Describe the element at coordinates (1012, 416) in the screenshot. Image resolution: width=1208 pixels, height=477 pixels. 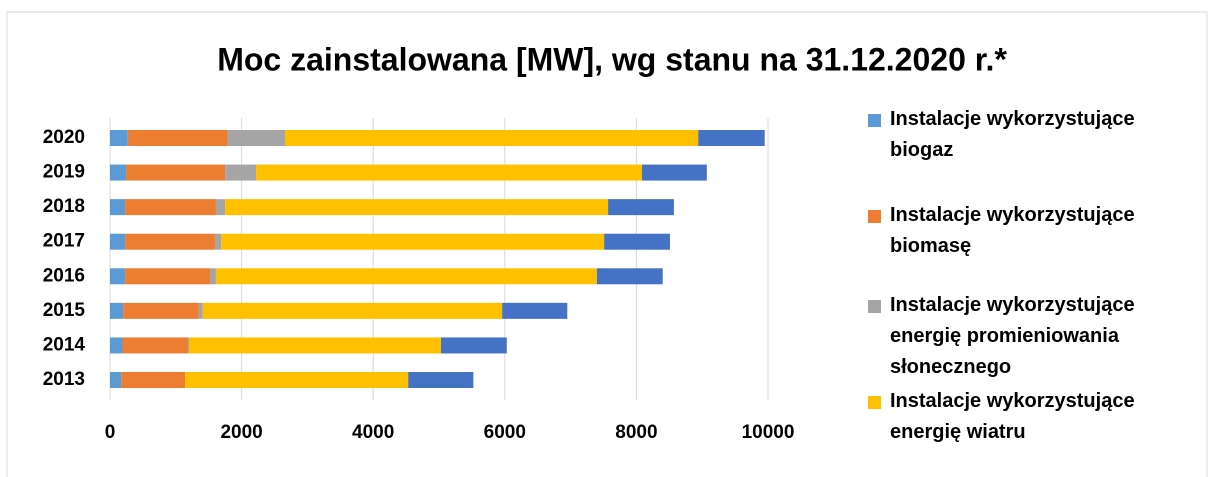
I see `legend-label: Instalacje wykorzystujące energię wiatru` at that location.